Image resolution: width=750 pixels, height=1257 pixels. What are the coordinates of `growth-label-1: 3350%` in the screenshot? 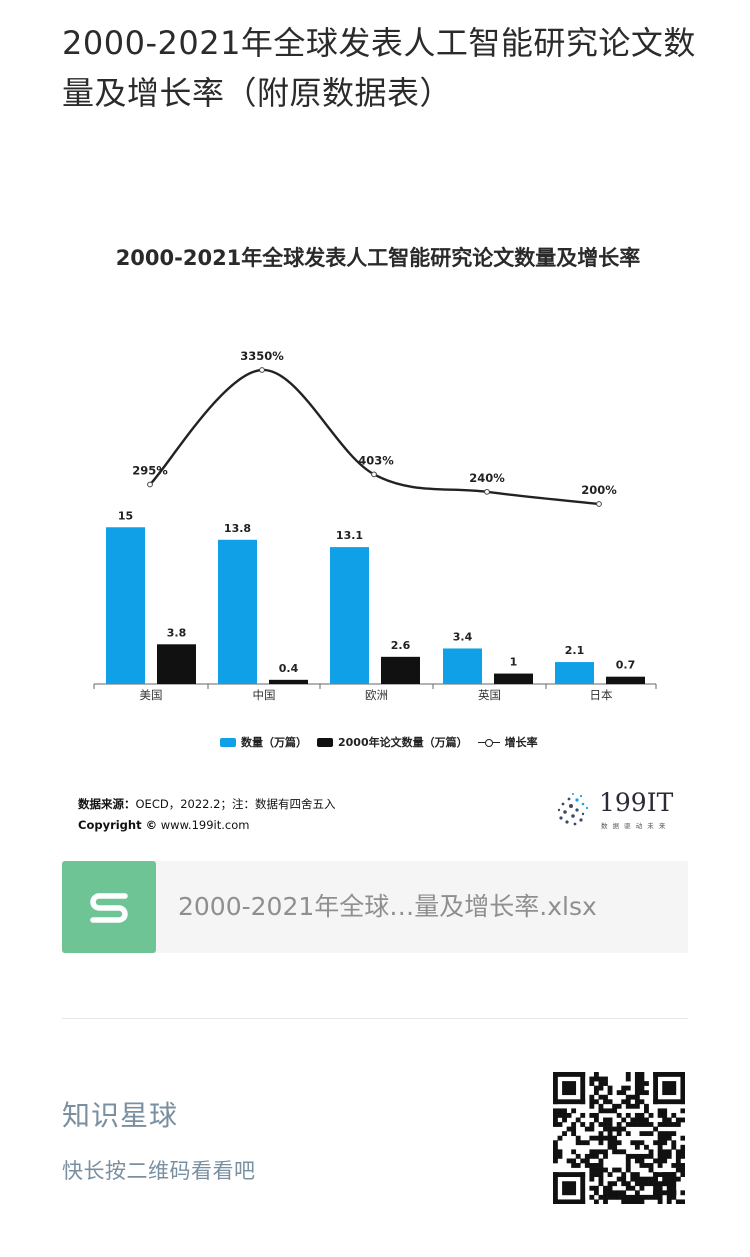 It's located at (262, 356).